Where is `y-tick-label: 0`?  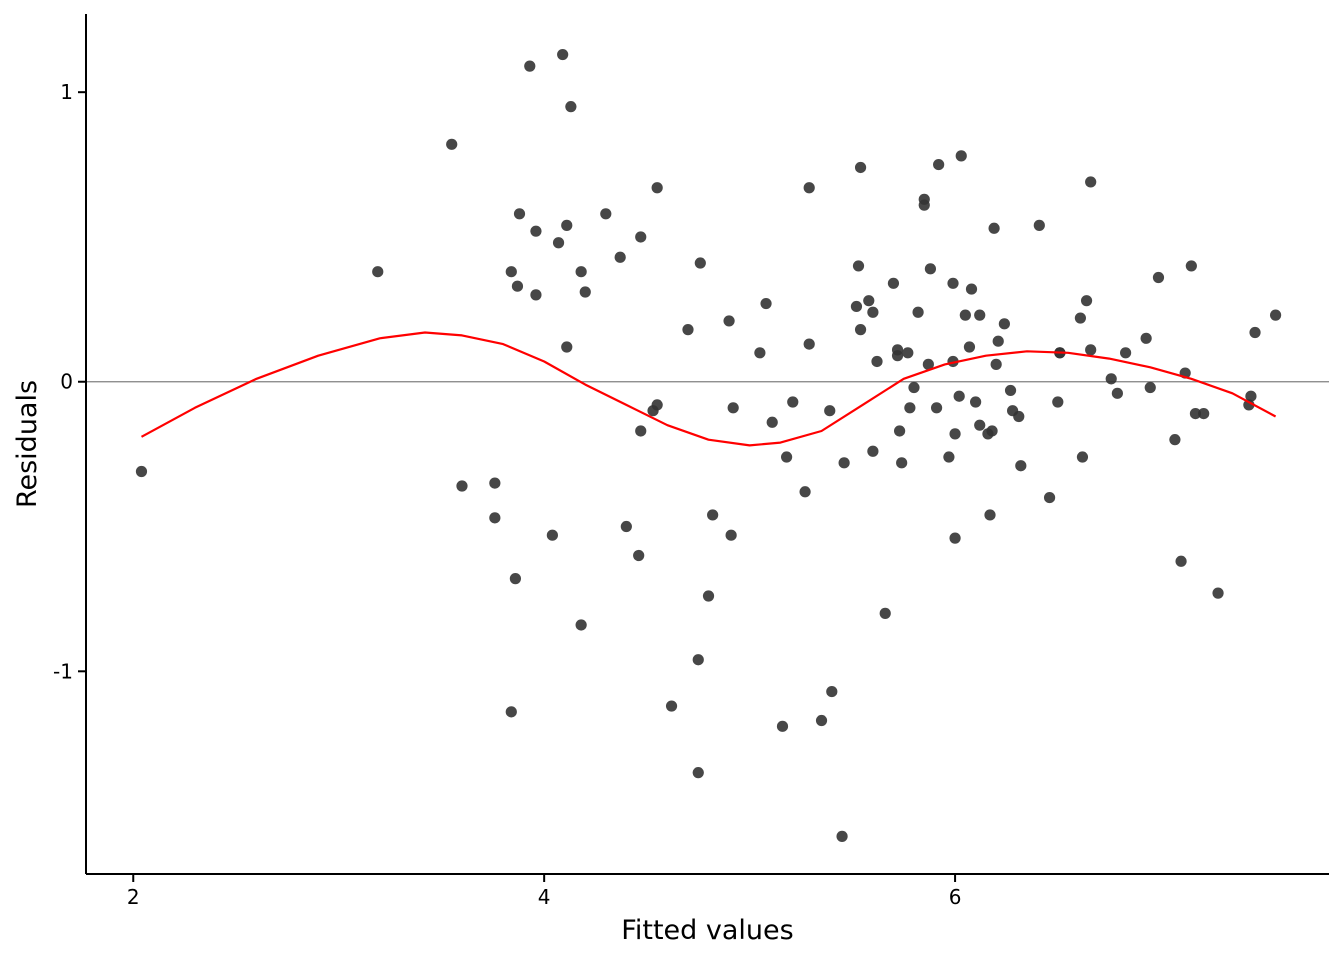 y-tick-label: 0 is located at coordinates (66, 382).